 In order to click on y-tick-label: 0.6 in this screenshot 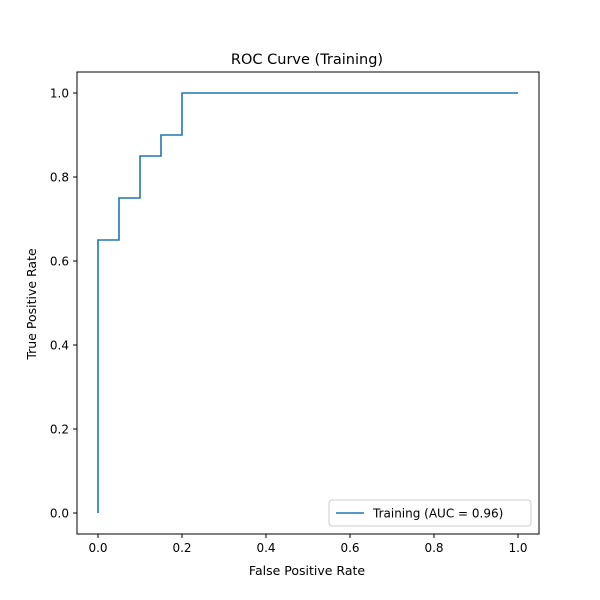, I will do `click(59, 262)`.